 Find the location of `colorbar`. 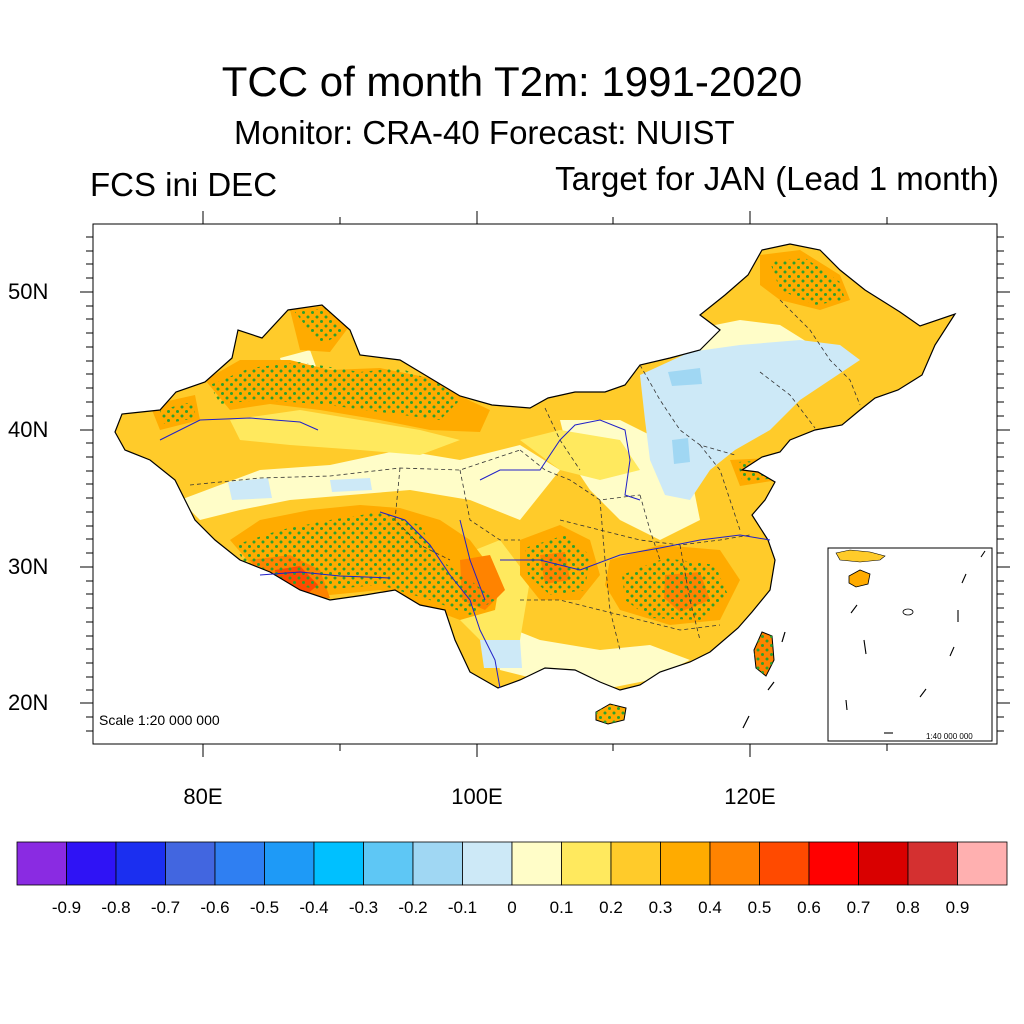

colorbar is located at coordinates (512, 863).